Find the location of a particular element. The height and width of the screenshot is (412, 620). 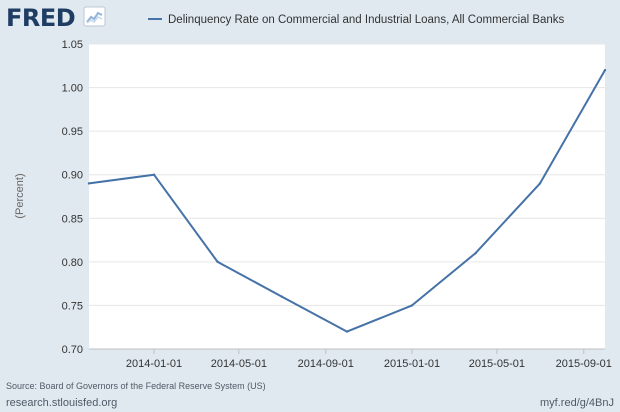

fred-logo: FRED is located at coordinates (56, 18).